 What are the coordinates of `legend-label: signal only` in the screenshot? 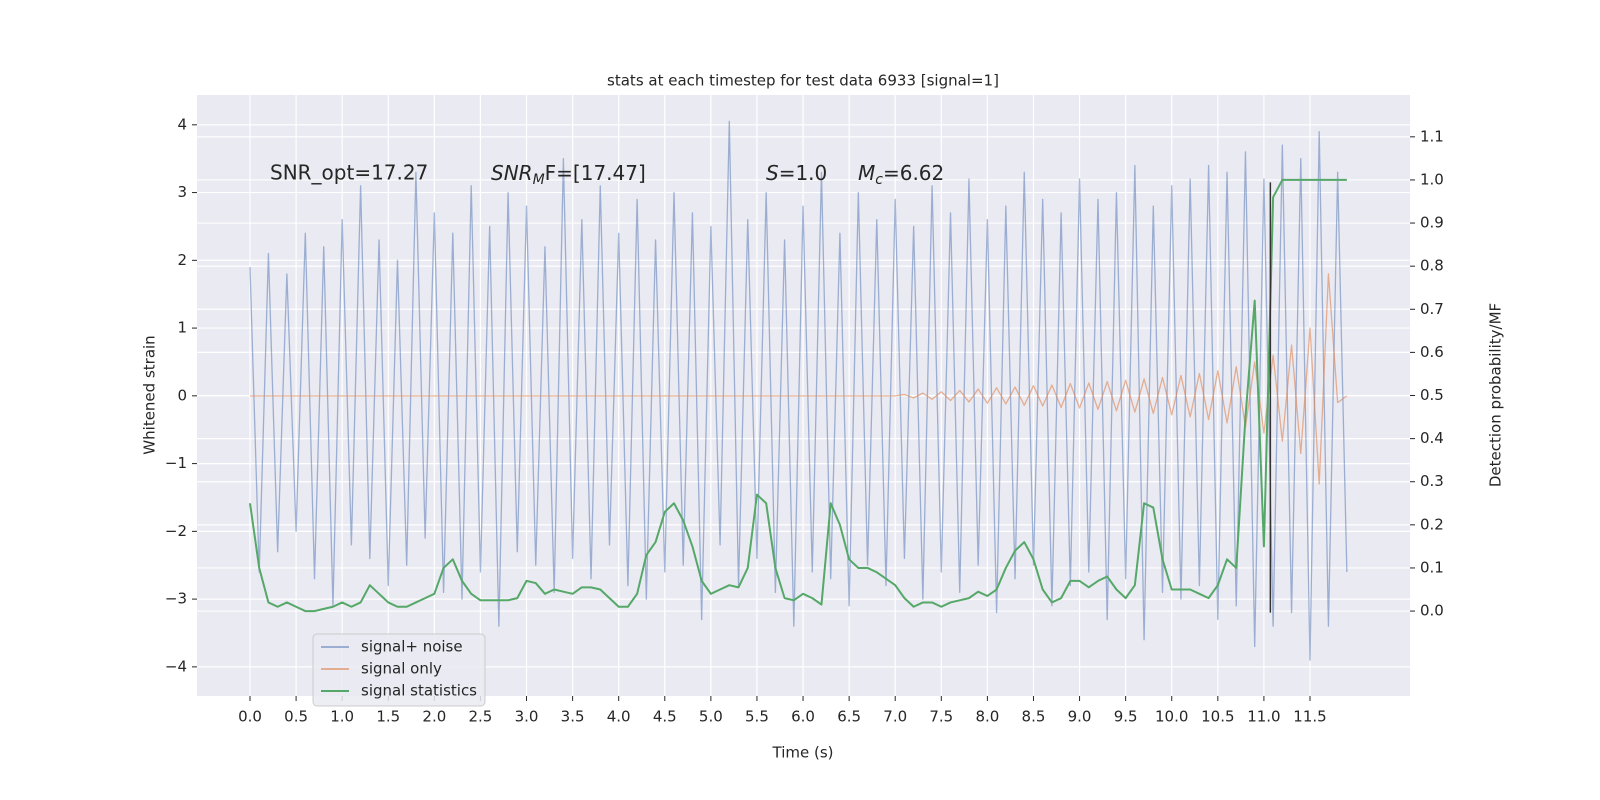 It's located at (401, 669).